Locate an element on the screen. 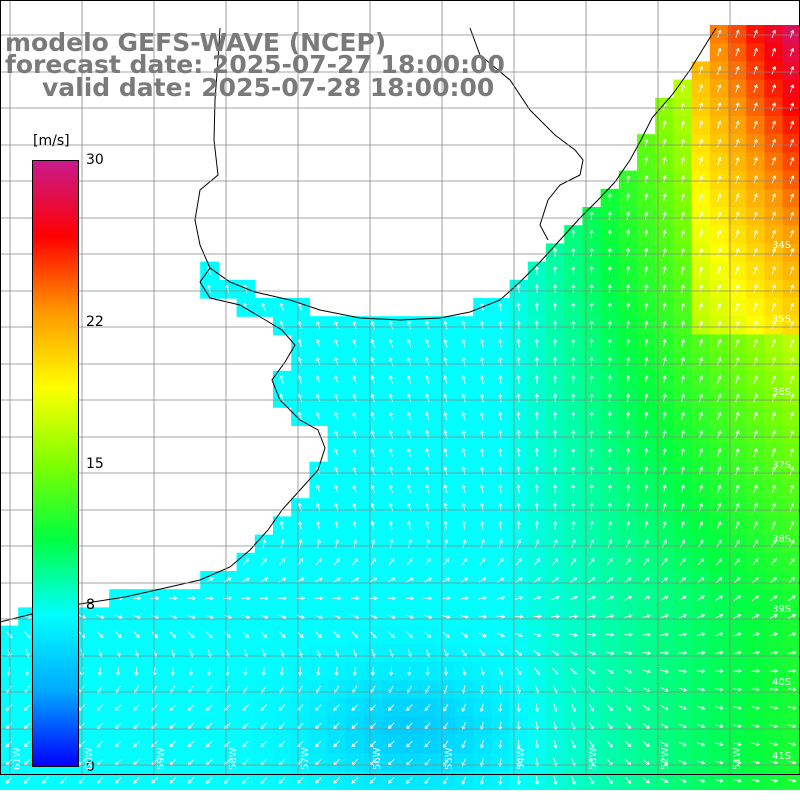 This screenshot has width=800, height=800. colorbar-tick-label: 15 is located at coordinates (95, 463).